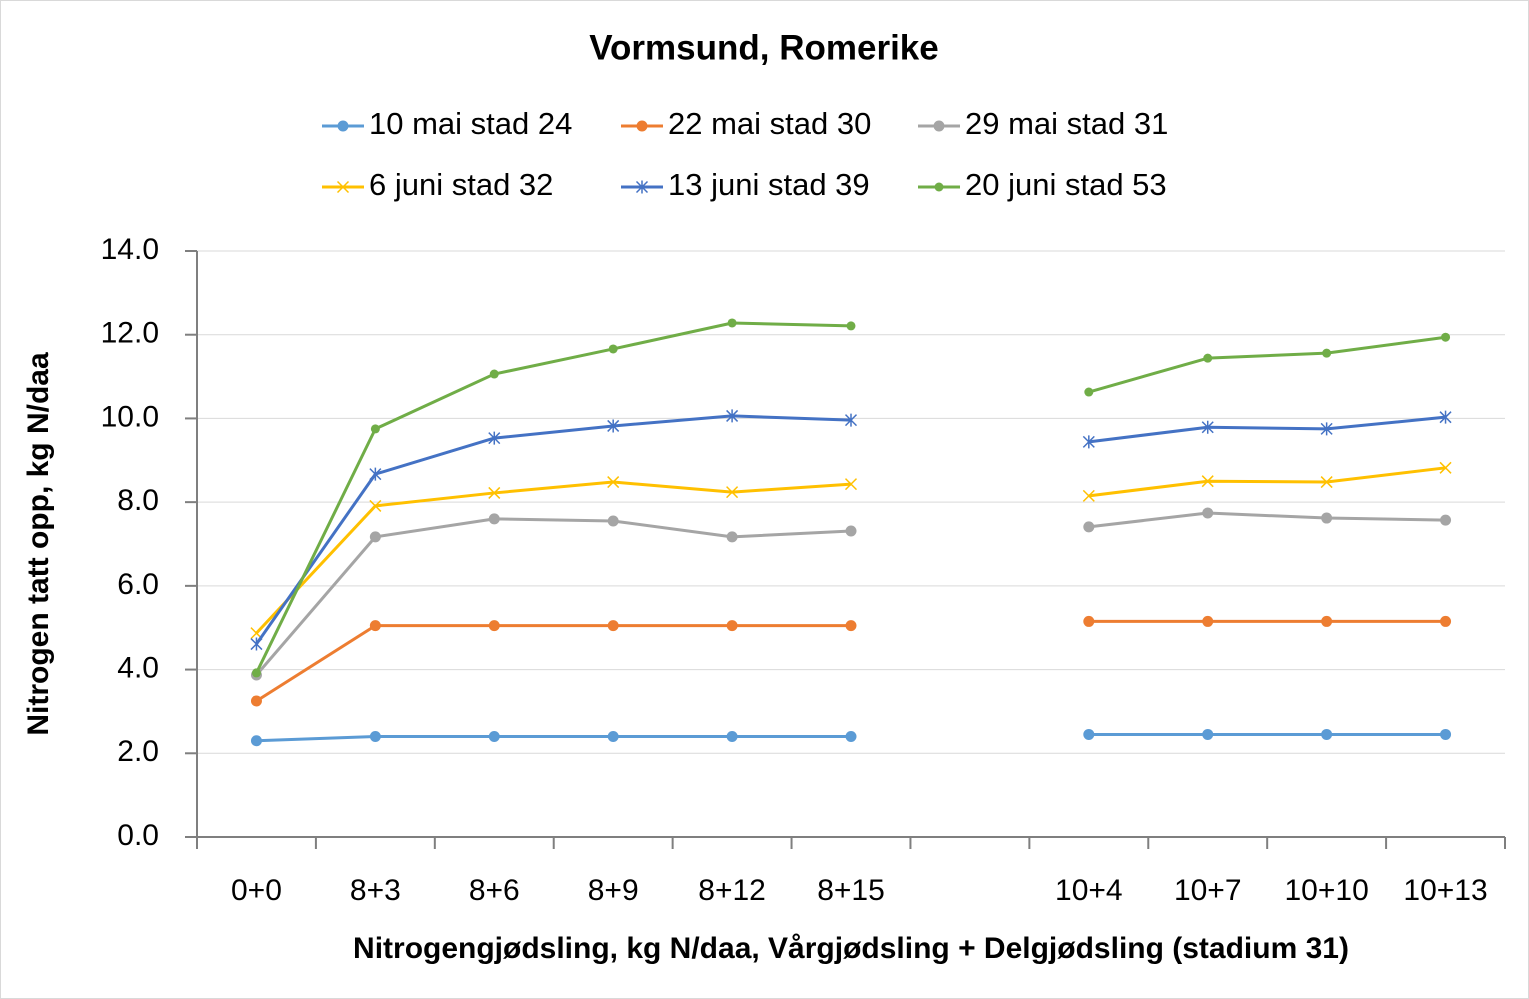 Image resolution: width=1529 pixels, height=999 pixels. What do you see at coordinates (130, 416) in the screenshot?
I see `y-tick-label: 10.0` at bounding box center [130, 416].